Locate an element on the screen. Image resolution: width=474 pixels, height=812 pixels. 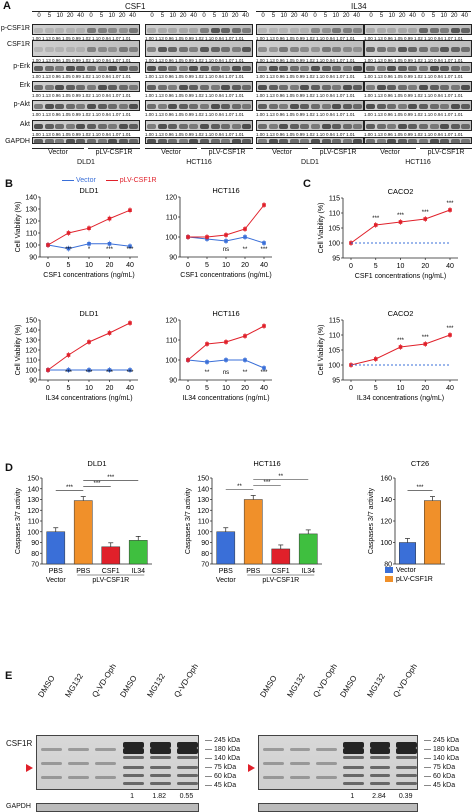
category-label: CSF1 is located at coordinates (111, 571).